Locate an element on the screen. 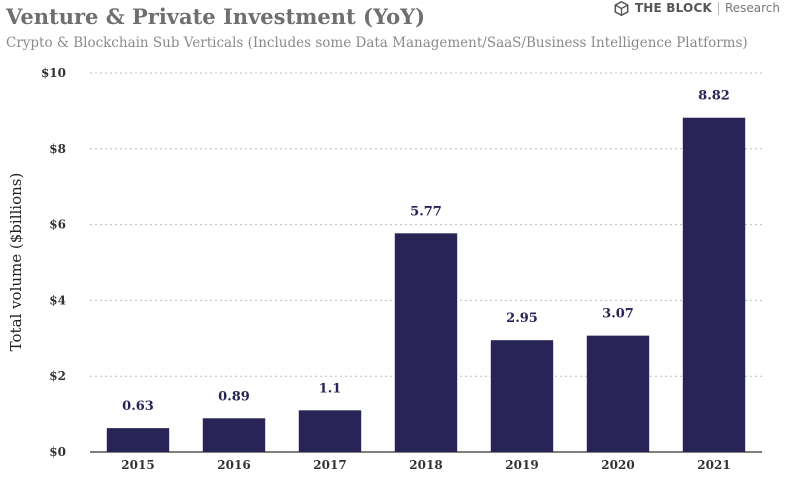 Image resolution: width=800 pixels, height=482 pixels. data-label-2017: 1.1 is located at coordinates (330, 388).